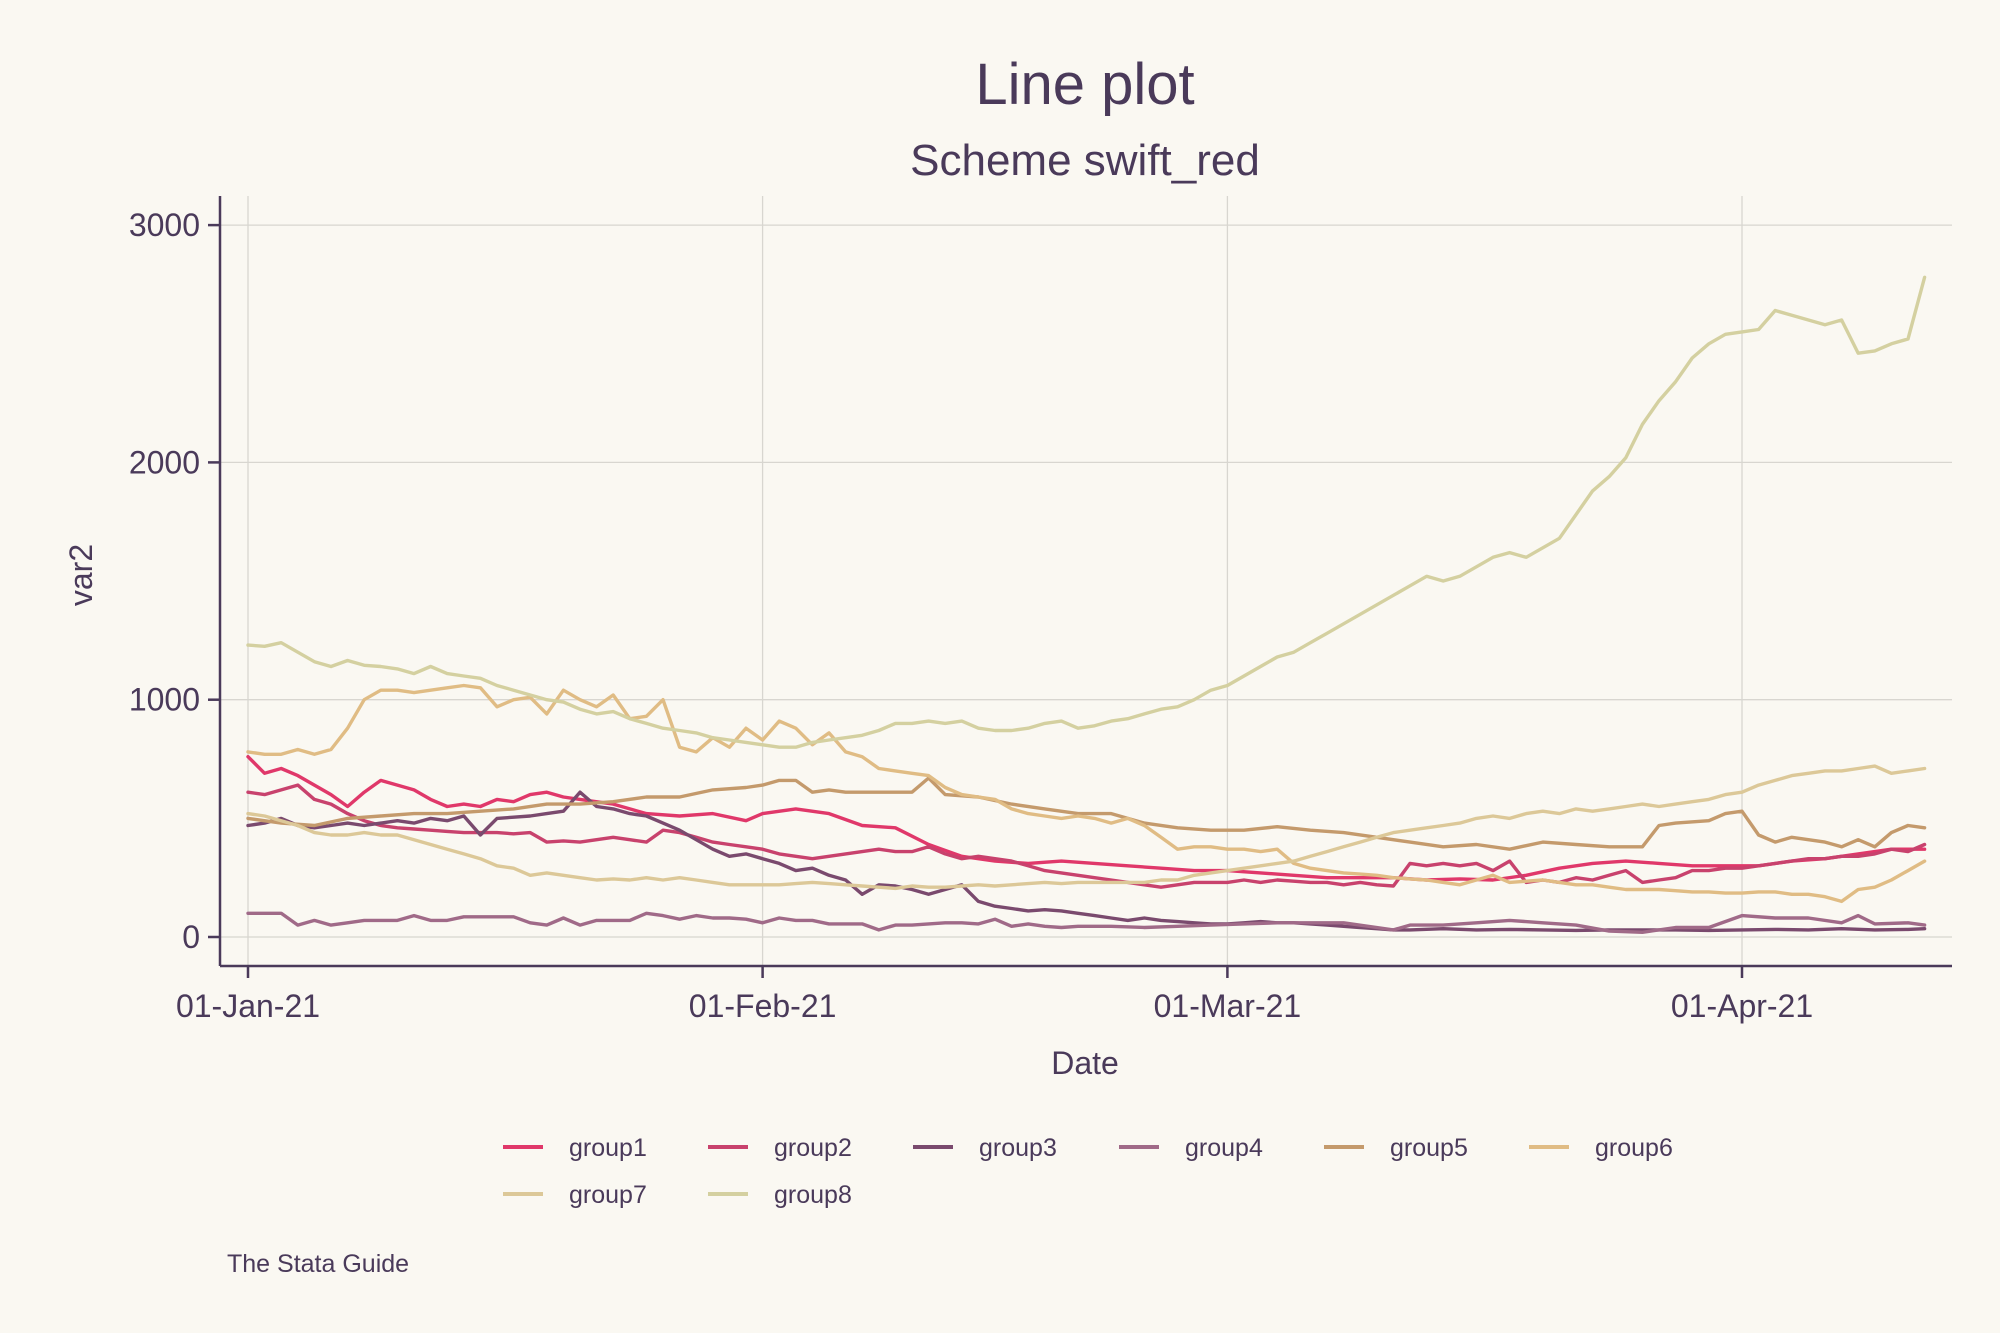 Image resolution: width=2000 pixels, height=1333 pixels. Describe the element at coordinates (1634, 1148) in the screenshot. I see `legend-label: group6` at that location.